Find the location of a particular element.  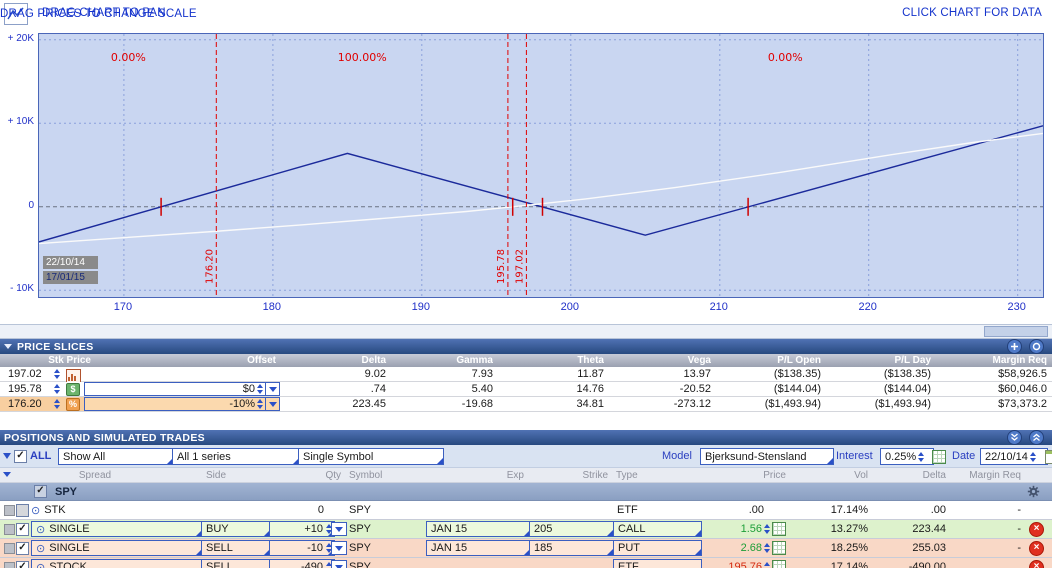

spread-cell: ⊙ STK is located at coordinates (115, 510).